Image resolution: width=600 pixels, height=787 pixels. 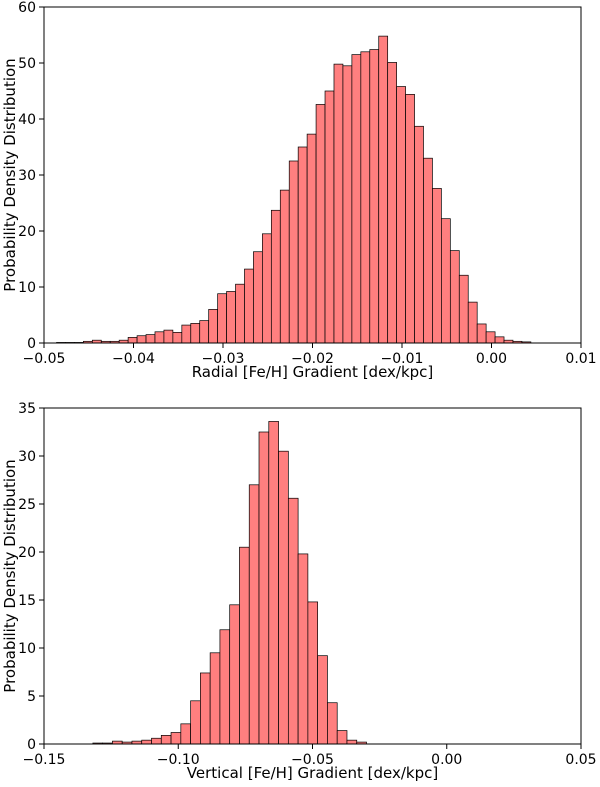 I want to click on vertical-y-tick-label: 15, so click(x=27, y=601).